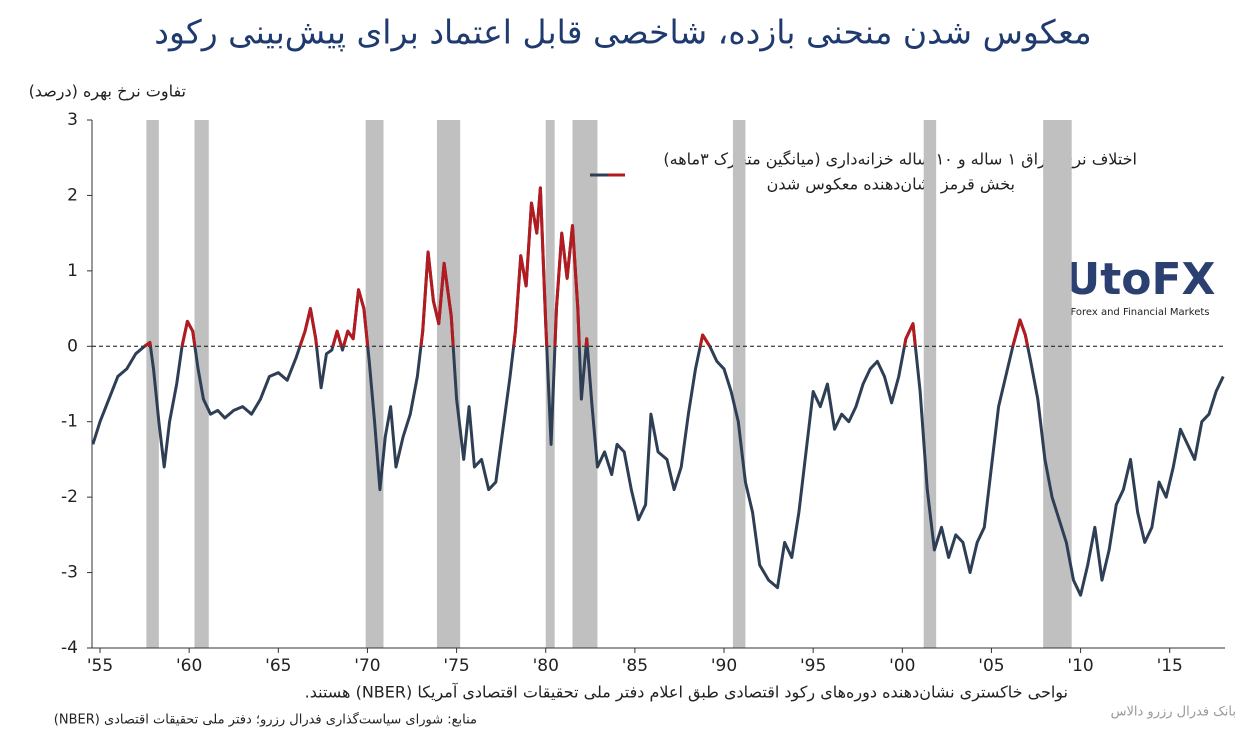 The height and width of the screenshot is (737, 1247). What do you see at coordinates (69, 648) in the screenshot?
I see `y-tick-label: -4` at bounding box center [69, 648].